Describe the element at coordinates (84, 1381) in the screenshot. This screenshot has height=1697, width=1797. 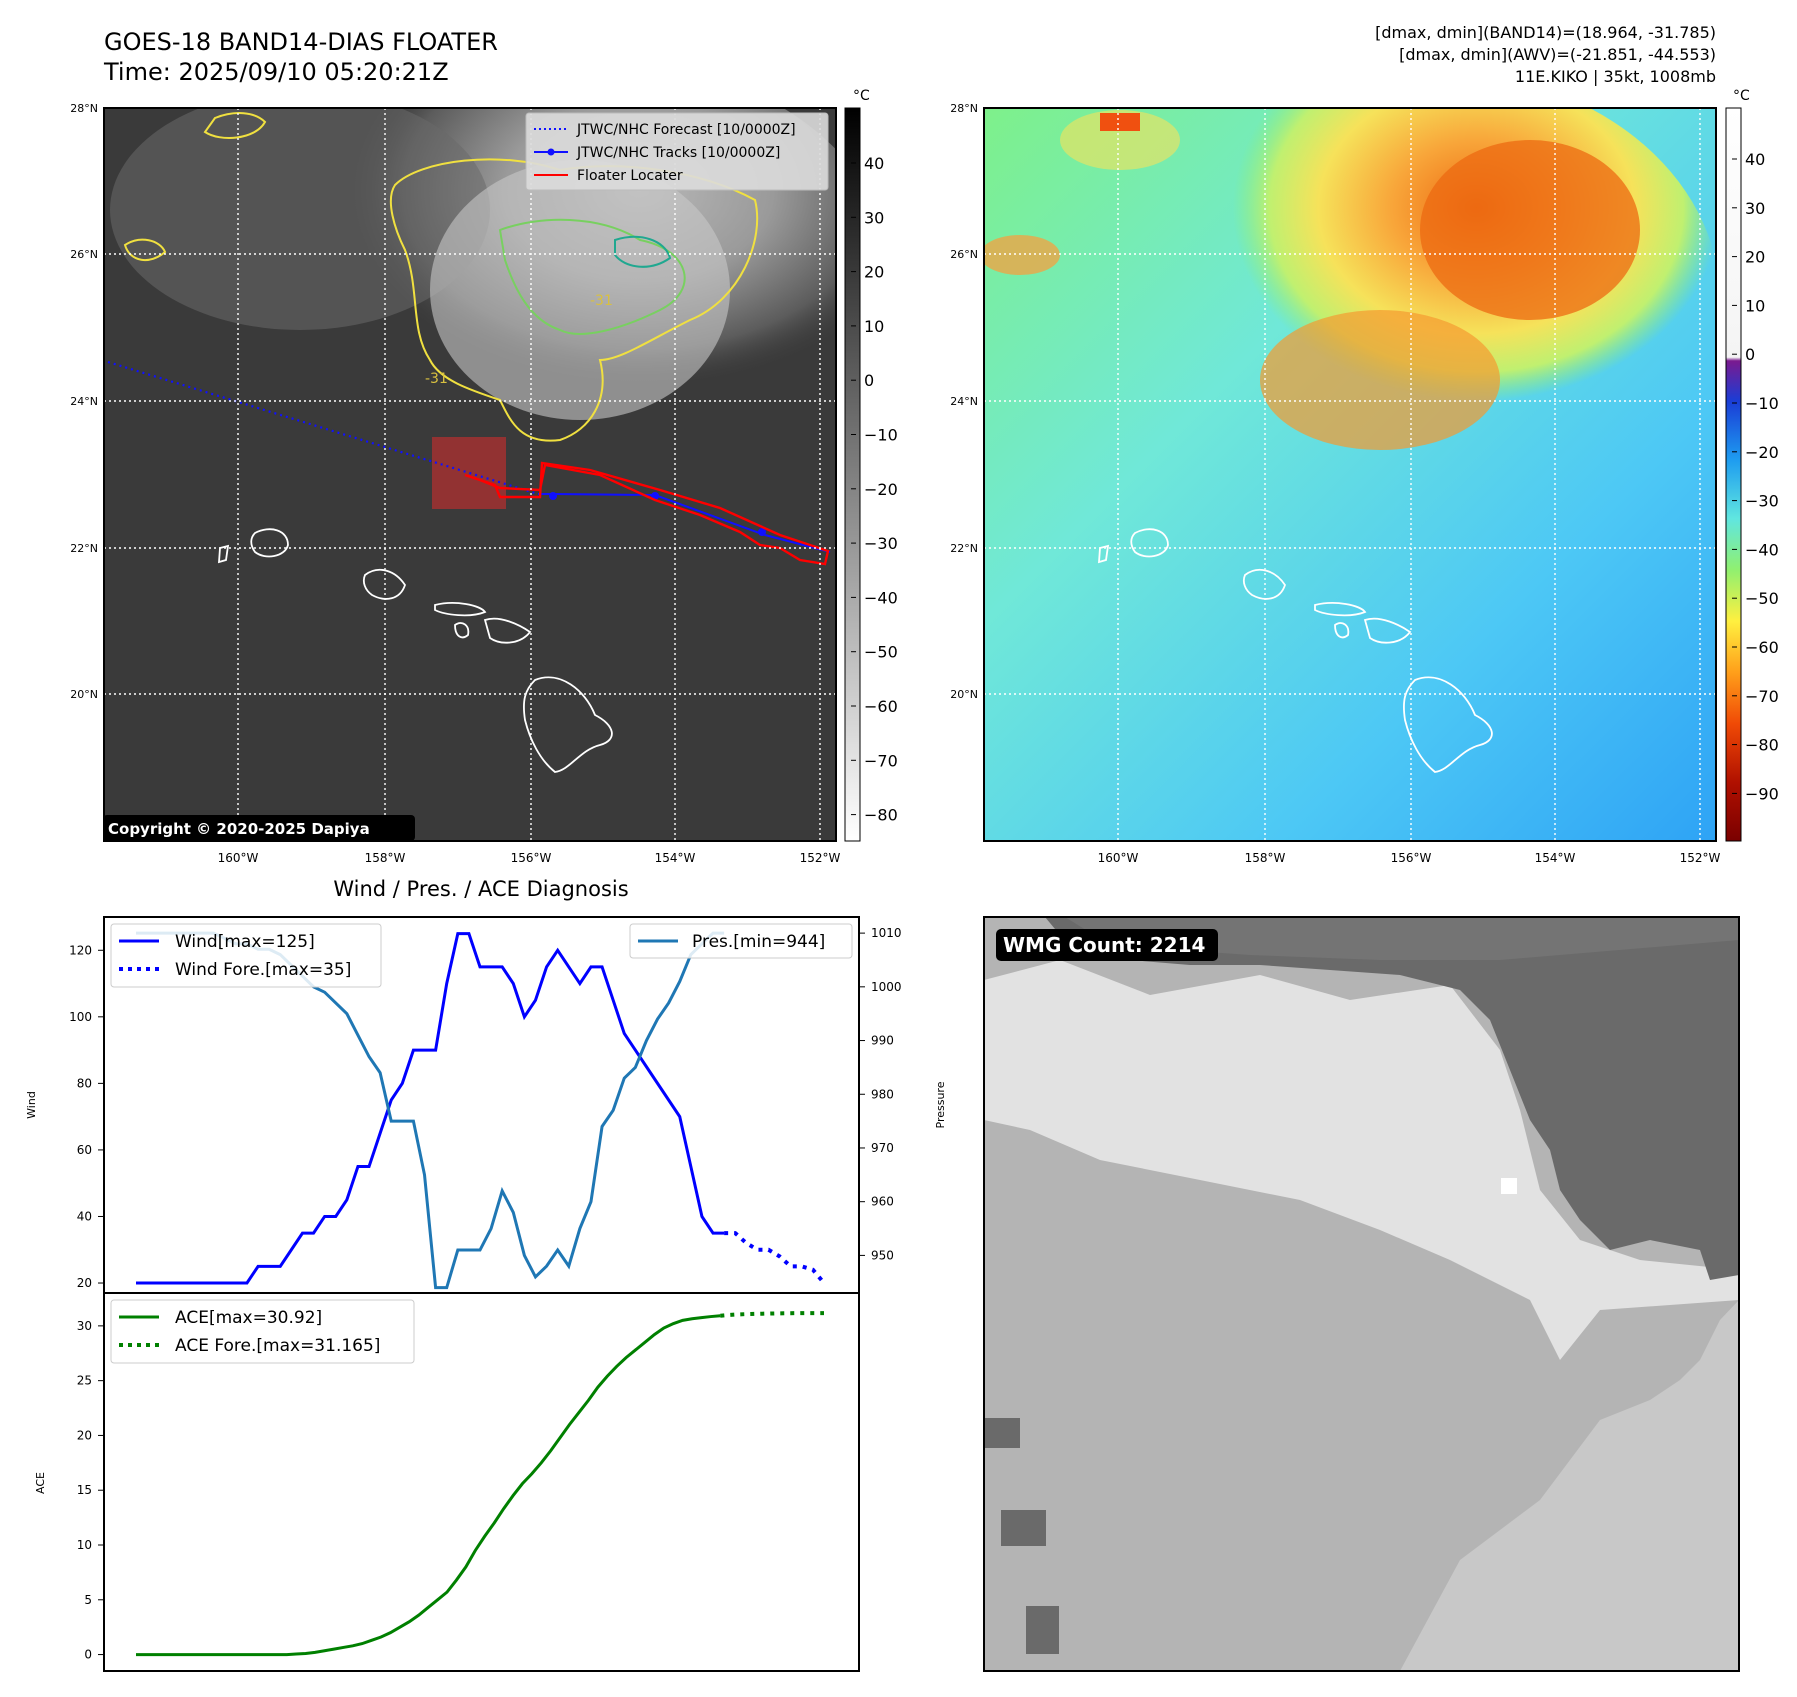
I see `ace-axis-tick-label: 25` at that location.